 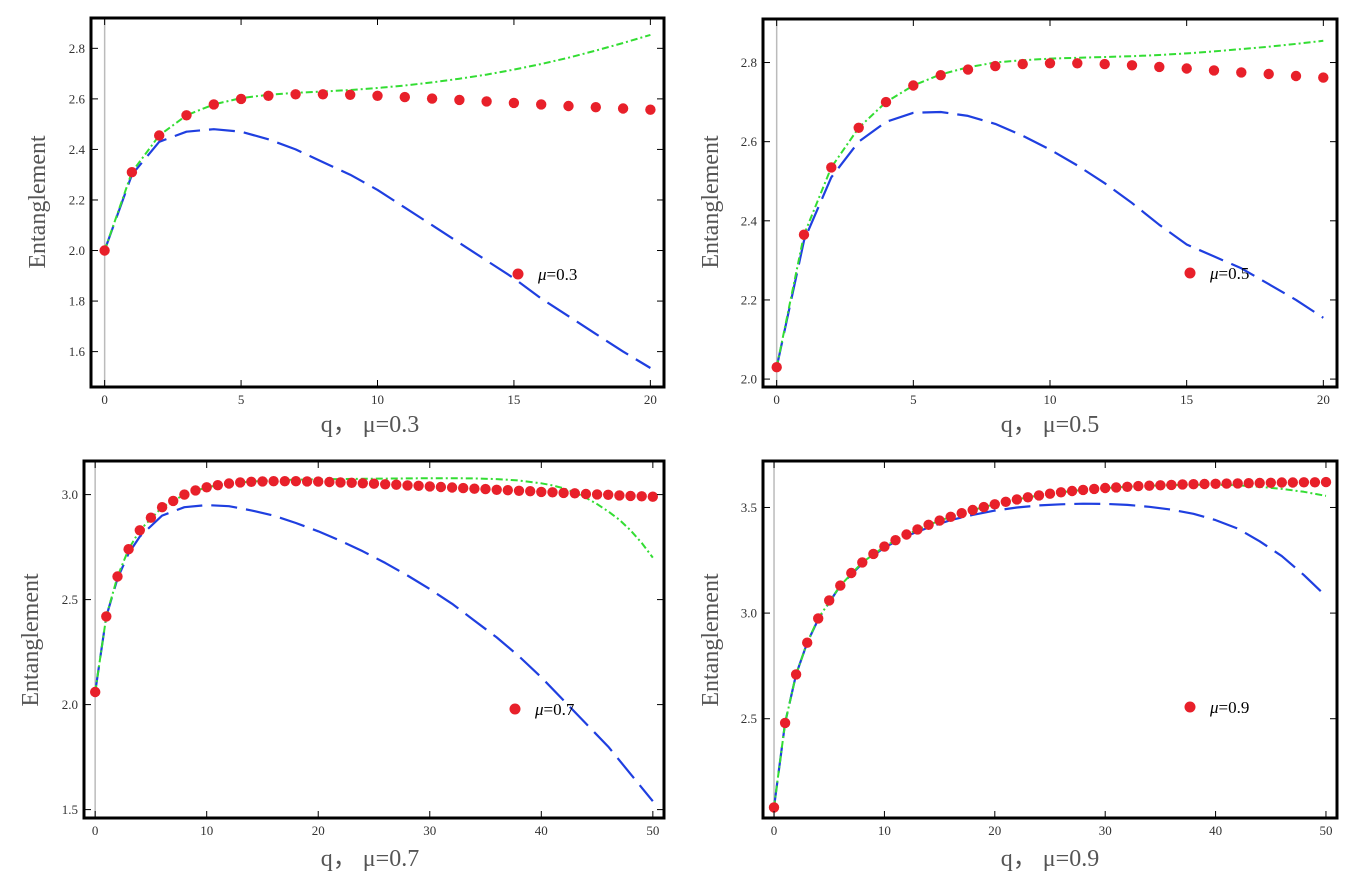 I want to click on y-axis-title: Entanglement, so click(x=711, y=640).